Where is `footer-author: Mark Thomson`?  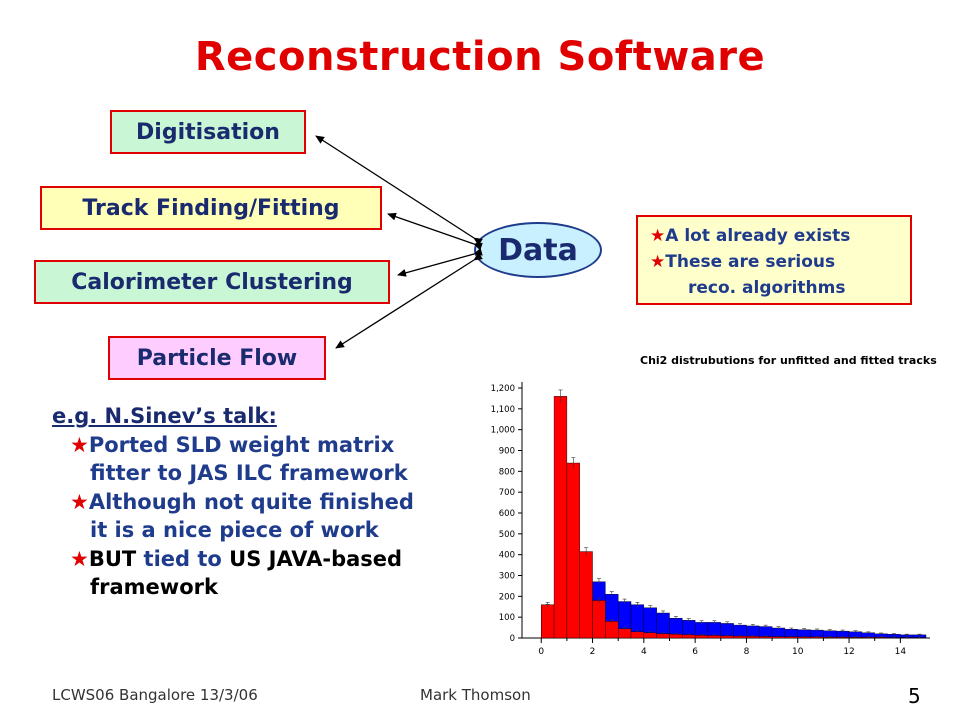 footer-author: Mark Thomson is located at coordinates (475, 695).